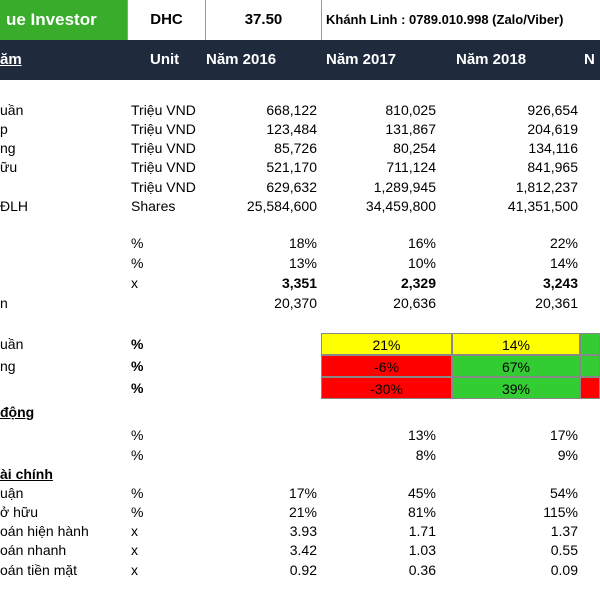 The width and height of the screenshot is (600, 600). Describe the element at coordinates (295, 148) in the screenshot. I see `row-value-2016: 85,726` at that location.